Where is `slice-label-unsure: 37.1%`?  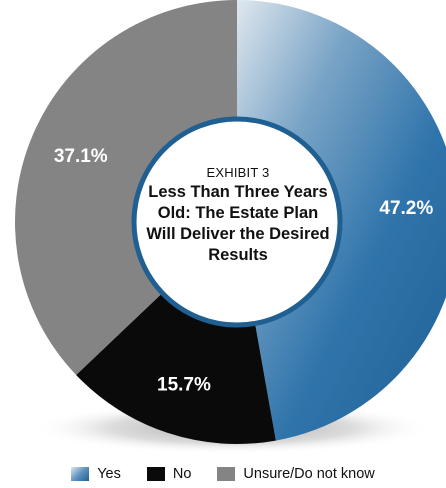
slice-label-unsure: 37.1% is located at coordinates (81, 156).